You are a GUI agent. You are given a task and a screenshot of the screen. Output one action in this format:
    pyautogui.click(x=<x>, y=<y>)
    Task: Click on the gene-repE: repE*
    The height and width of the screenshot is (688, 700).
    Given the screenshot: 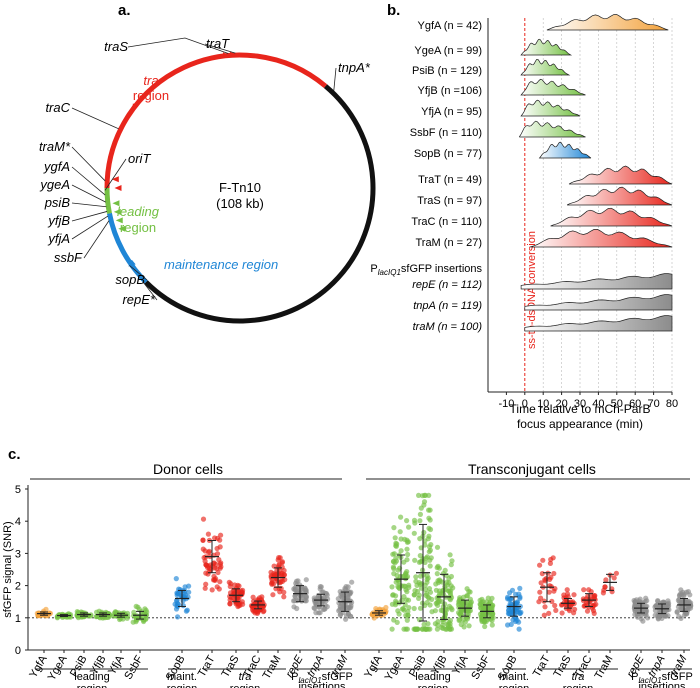 What is the action you would take?
    pyautogui.click(x=138, y=299)
    